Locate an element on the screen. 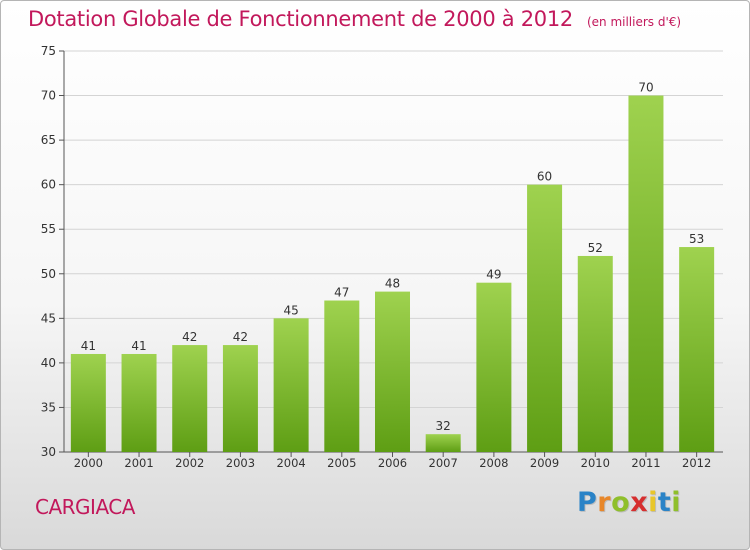 This screenshot has width=750, height=550. x-tick-label: 2008 is located at coordinates (493, 463).